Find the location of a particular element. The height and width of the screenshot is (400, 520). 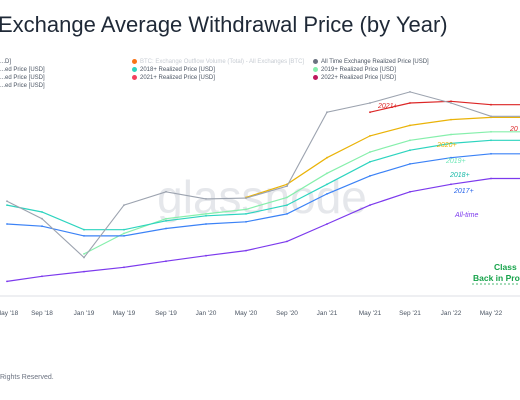

annotation-label: 2021+ is located at coordinates (387, 106).